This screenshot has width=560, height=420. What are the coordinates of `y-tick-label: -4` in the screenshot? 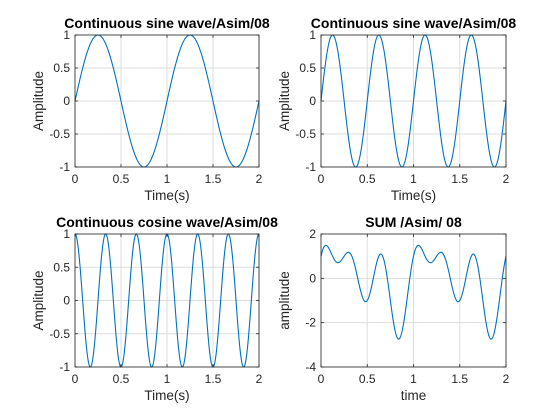 It's located at (310, 367).